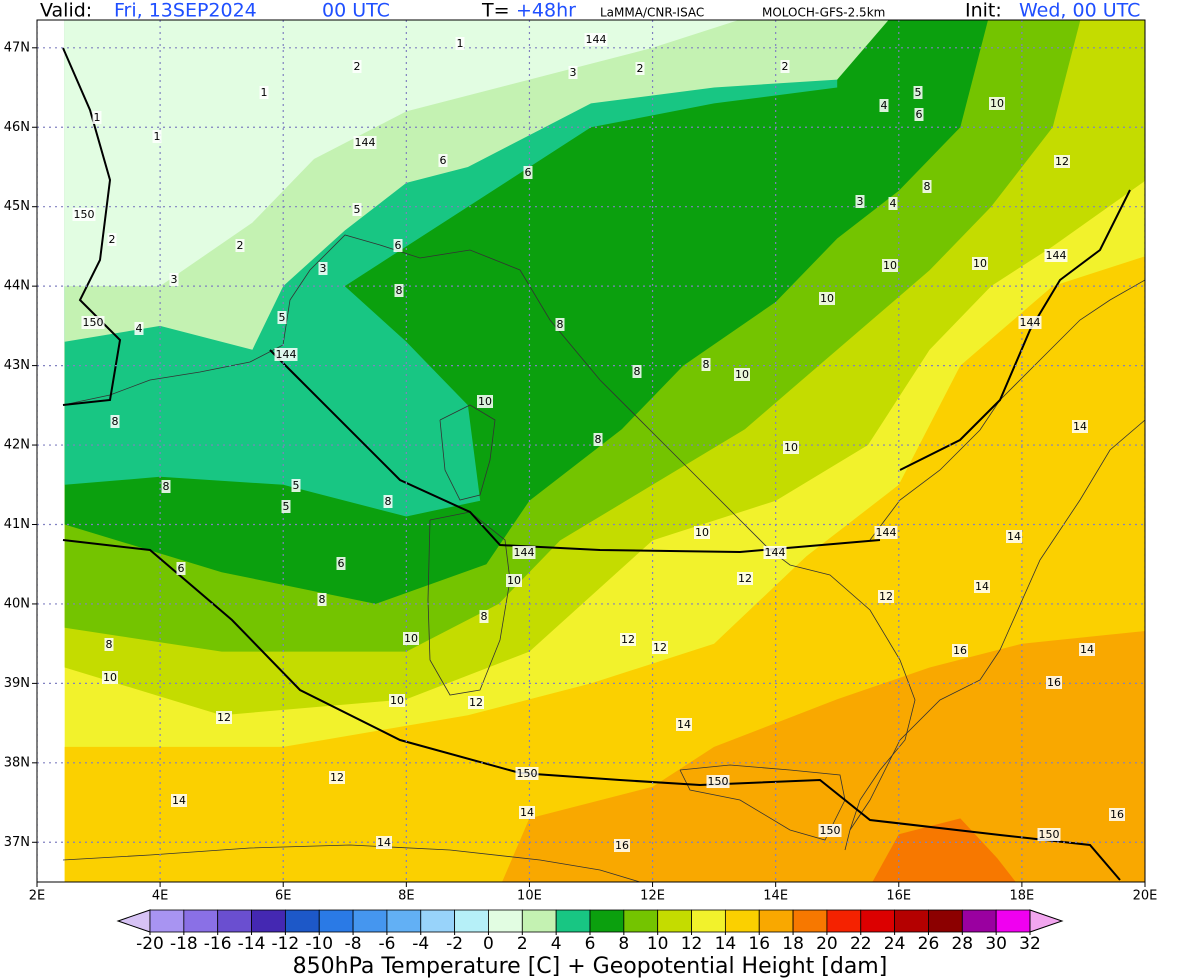 The height and width of the screenshot is (980, 1180). Describe the element at coordinates (546, 11) in the screenshot. I see `lead-time: +48hr` at that location.